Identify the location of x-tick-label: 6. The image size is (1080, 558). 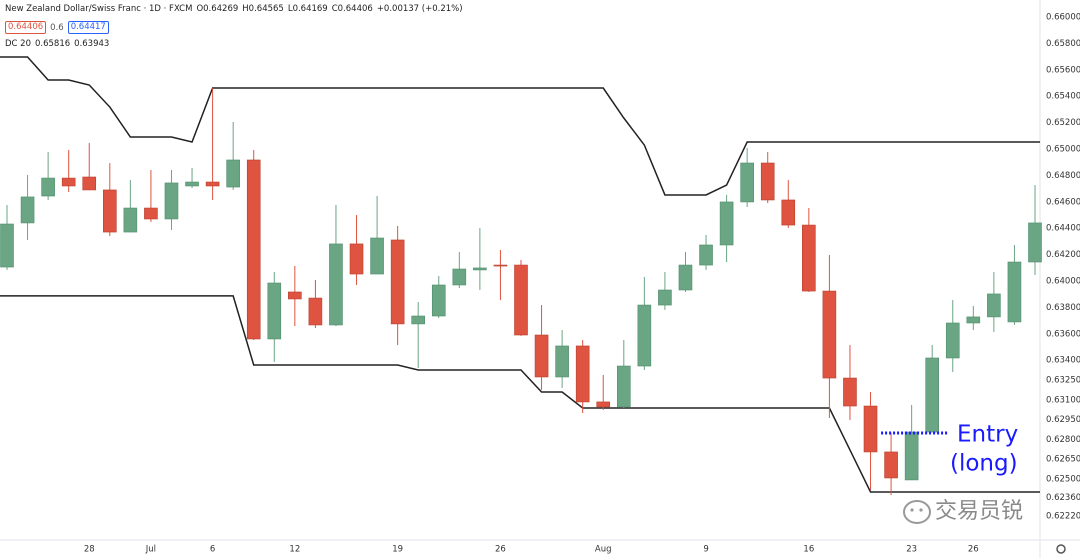
(212, 550).